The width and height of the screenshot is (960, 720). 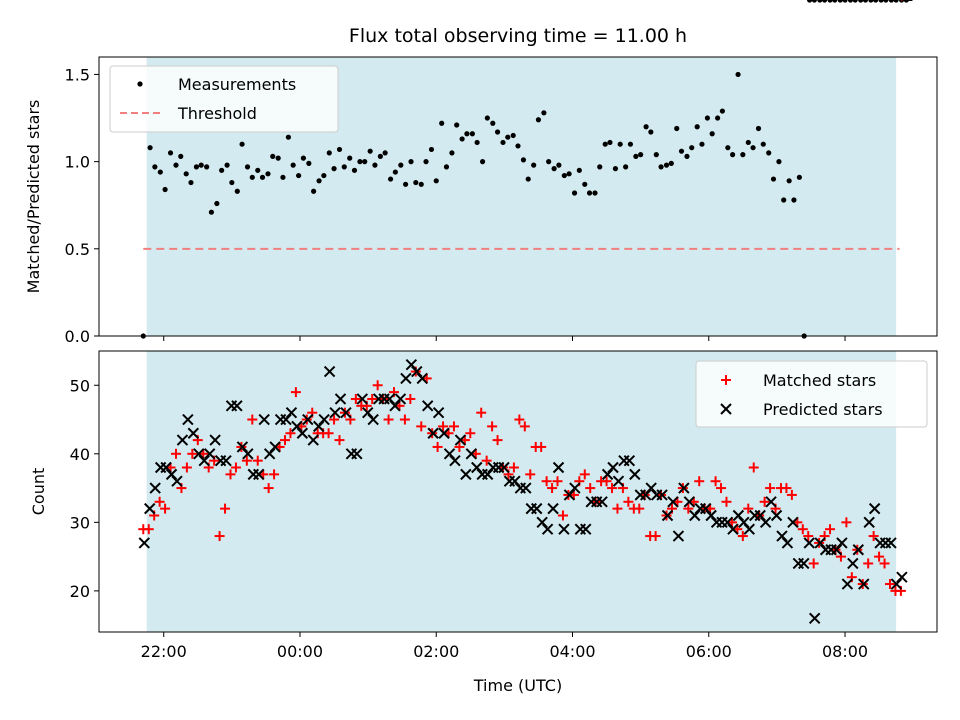 I want to click on bottom-x-ticks: 22:00 00:00 02:00 04:00 06:00 08:00, so click(x=504, y=646).